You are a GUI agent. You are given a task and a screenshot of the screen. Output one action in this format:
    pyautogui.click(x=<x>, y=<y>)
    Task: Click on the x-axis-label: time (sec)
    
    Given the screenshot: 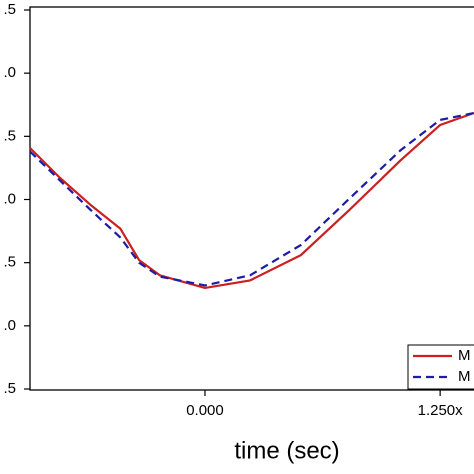 What is the action you would take?
    pyautogui.click(x=286, y=450)
    